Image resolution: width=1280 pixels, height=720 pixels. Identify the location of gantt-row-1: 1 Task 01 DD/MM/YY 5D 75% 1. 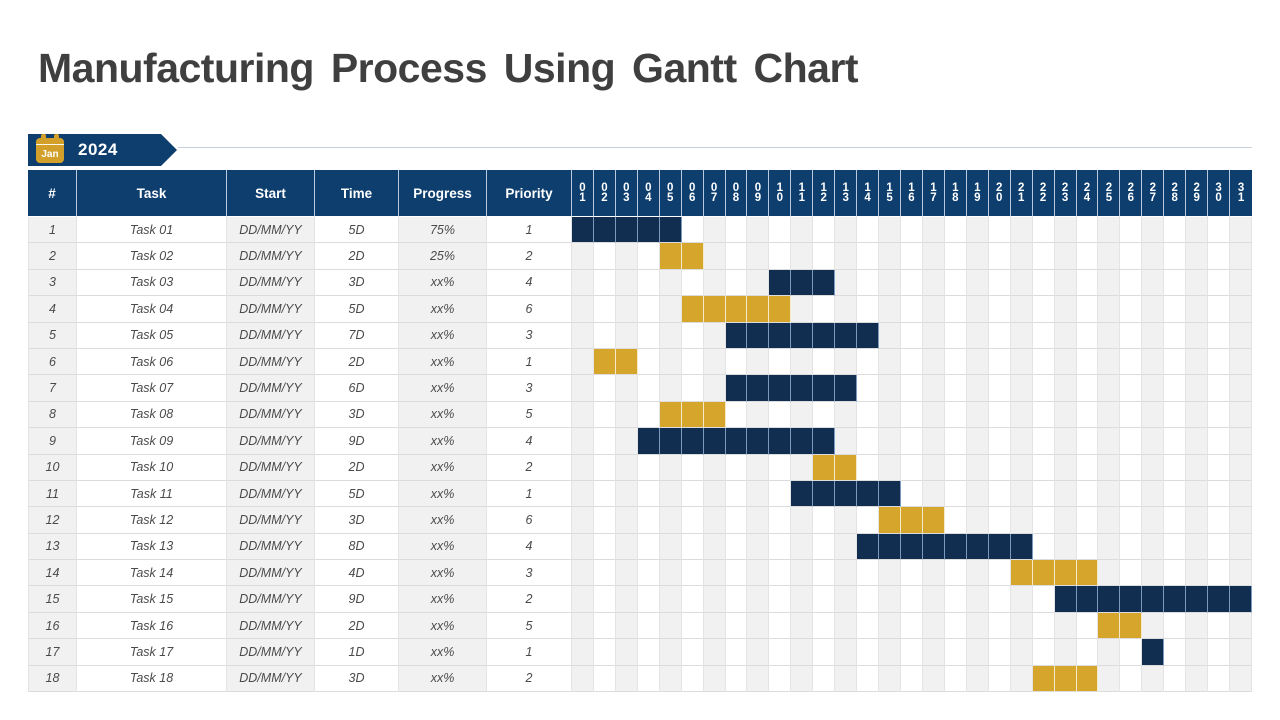
(640, 230).